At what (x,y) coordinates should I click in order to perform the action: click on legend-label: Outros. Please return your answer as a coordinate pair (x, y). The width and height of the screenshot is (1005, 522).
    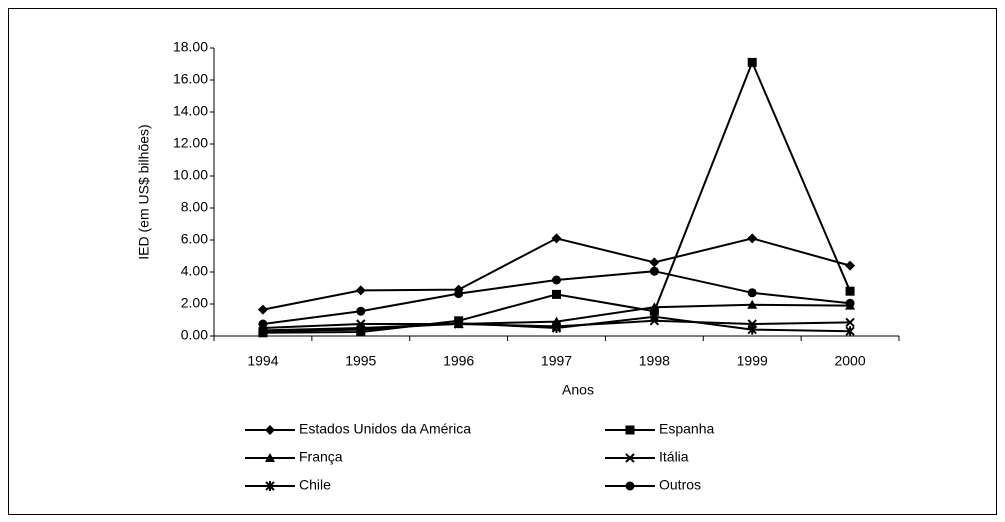
    Looking at the image, I should click on (680, 485).